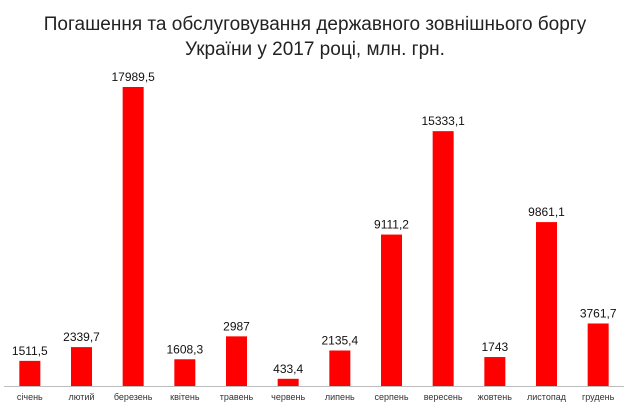 The height and width of the screenshot is (416, 630). What do you see at coordinates (237, 397) in the screenshot?
I see `category-label-4: травень` at bounding box center [237, 397].